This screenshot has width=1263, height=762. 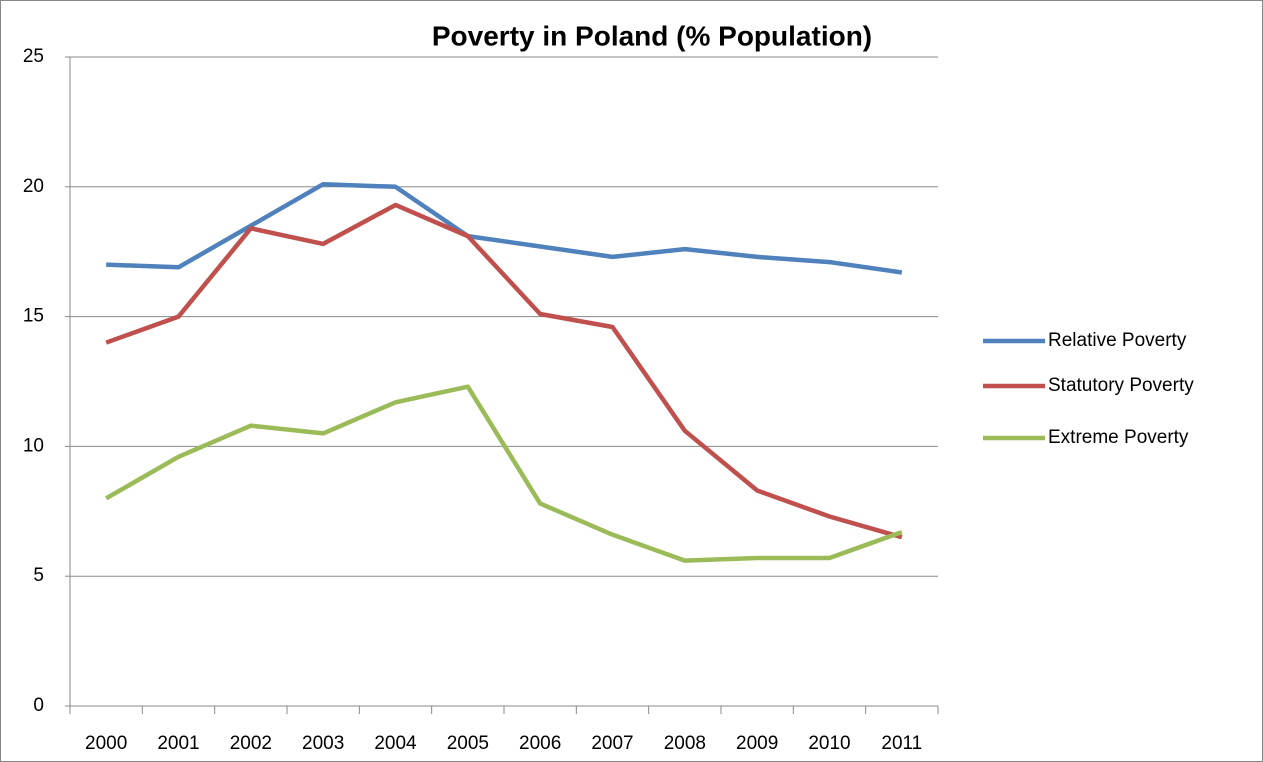 I want to click on y-tick-label: 10, so click(x=33, y=445).